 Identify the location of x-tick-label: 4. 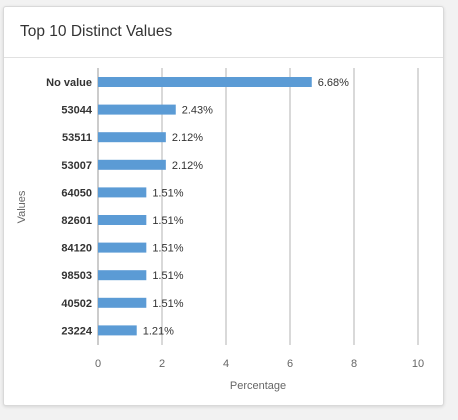
(226, 364).